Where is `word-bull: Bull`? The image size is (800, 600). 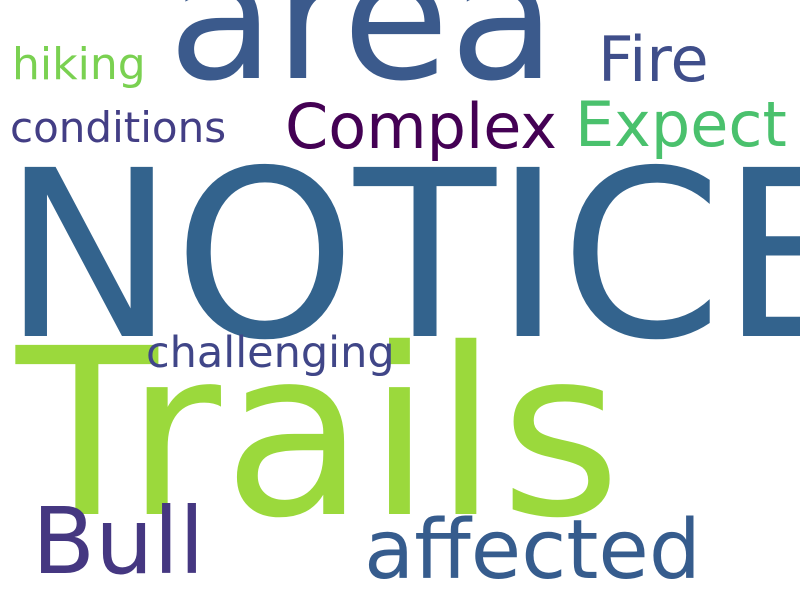
word-bull: Bull is located at coordinates (118, 541).